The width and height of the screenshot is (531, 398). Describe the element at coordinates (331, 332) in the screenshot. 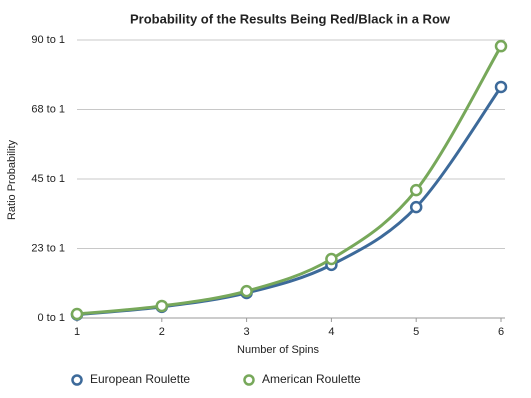

I see `x-tick-label: 4` at that location.